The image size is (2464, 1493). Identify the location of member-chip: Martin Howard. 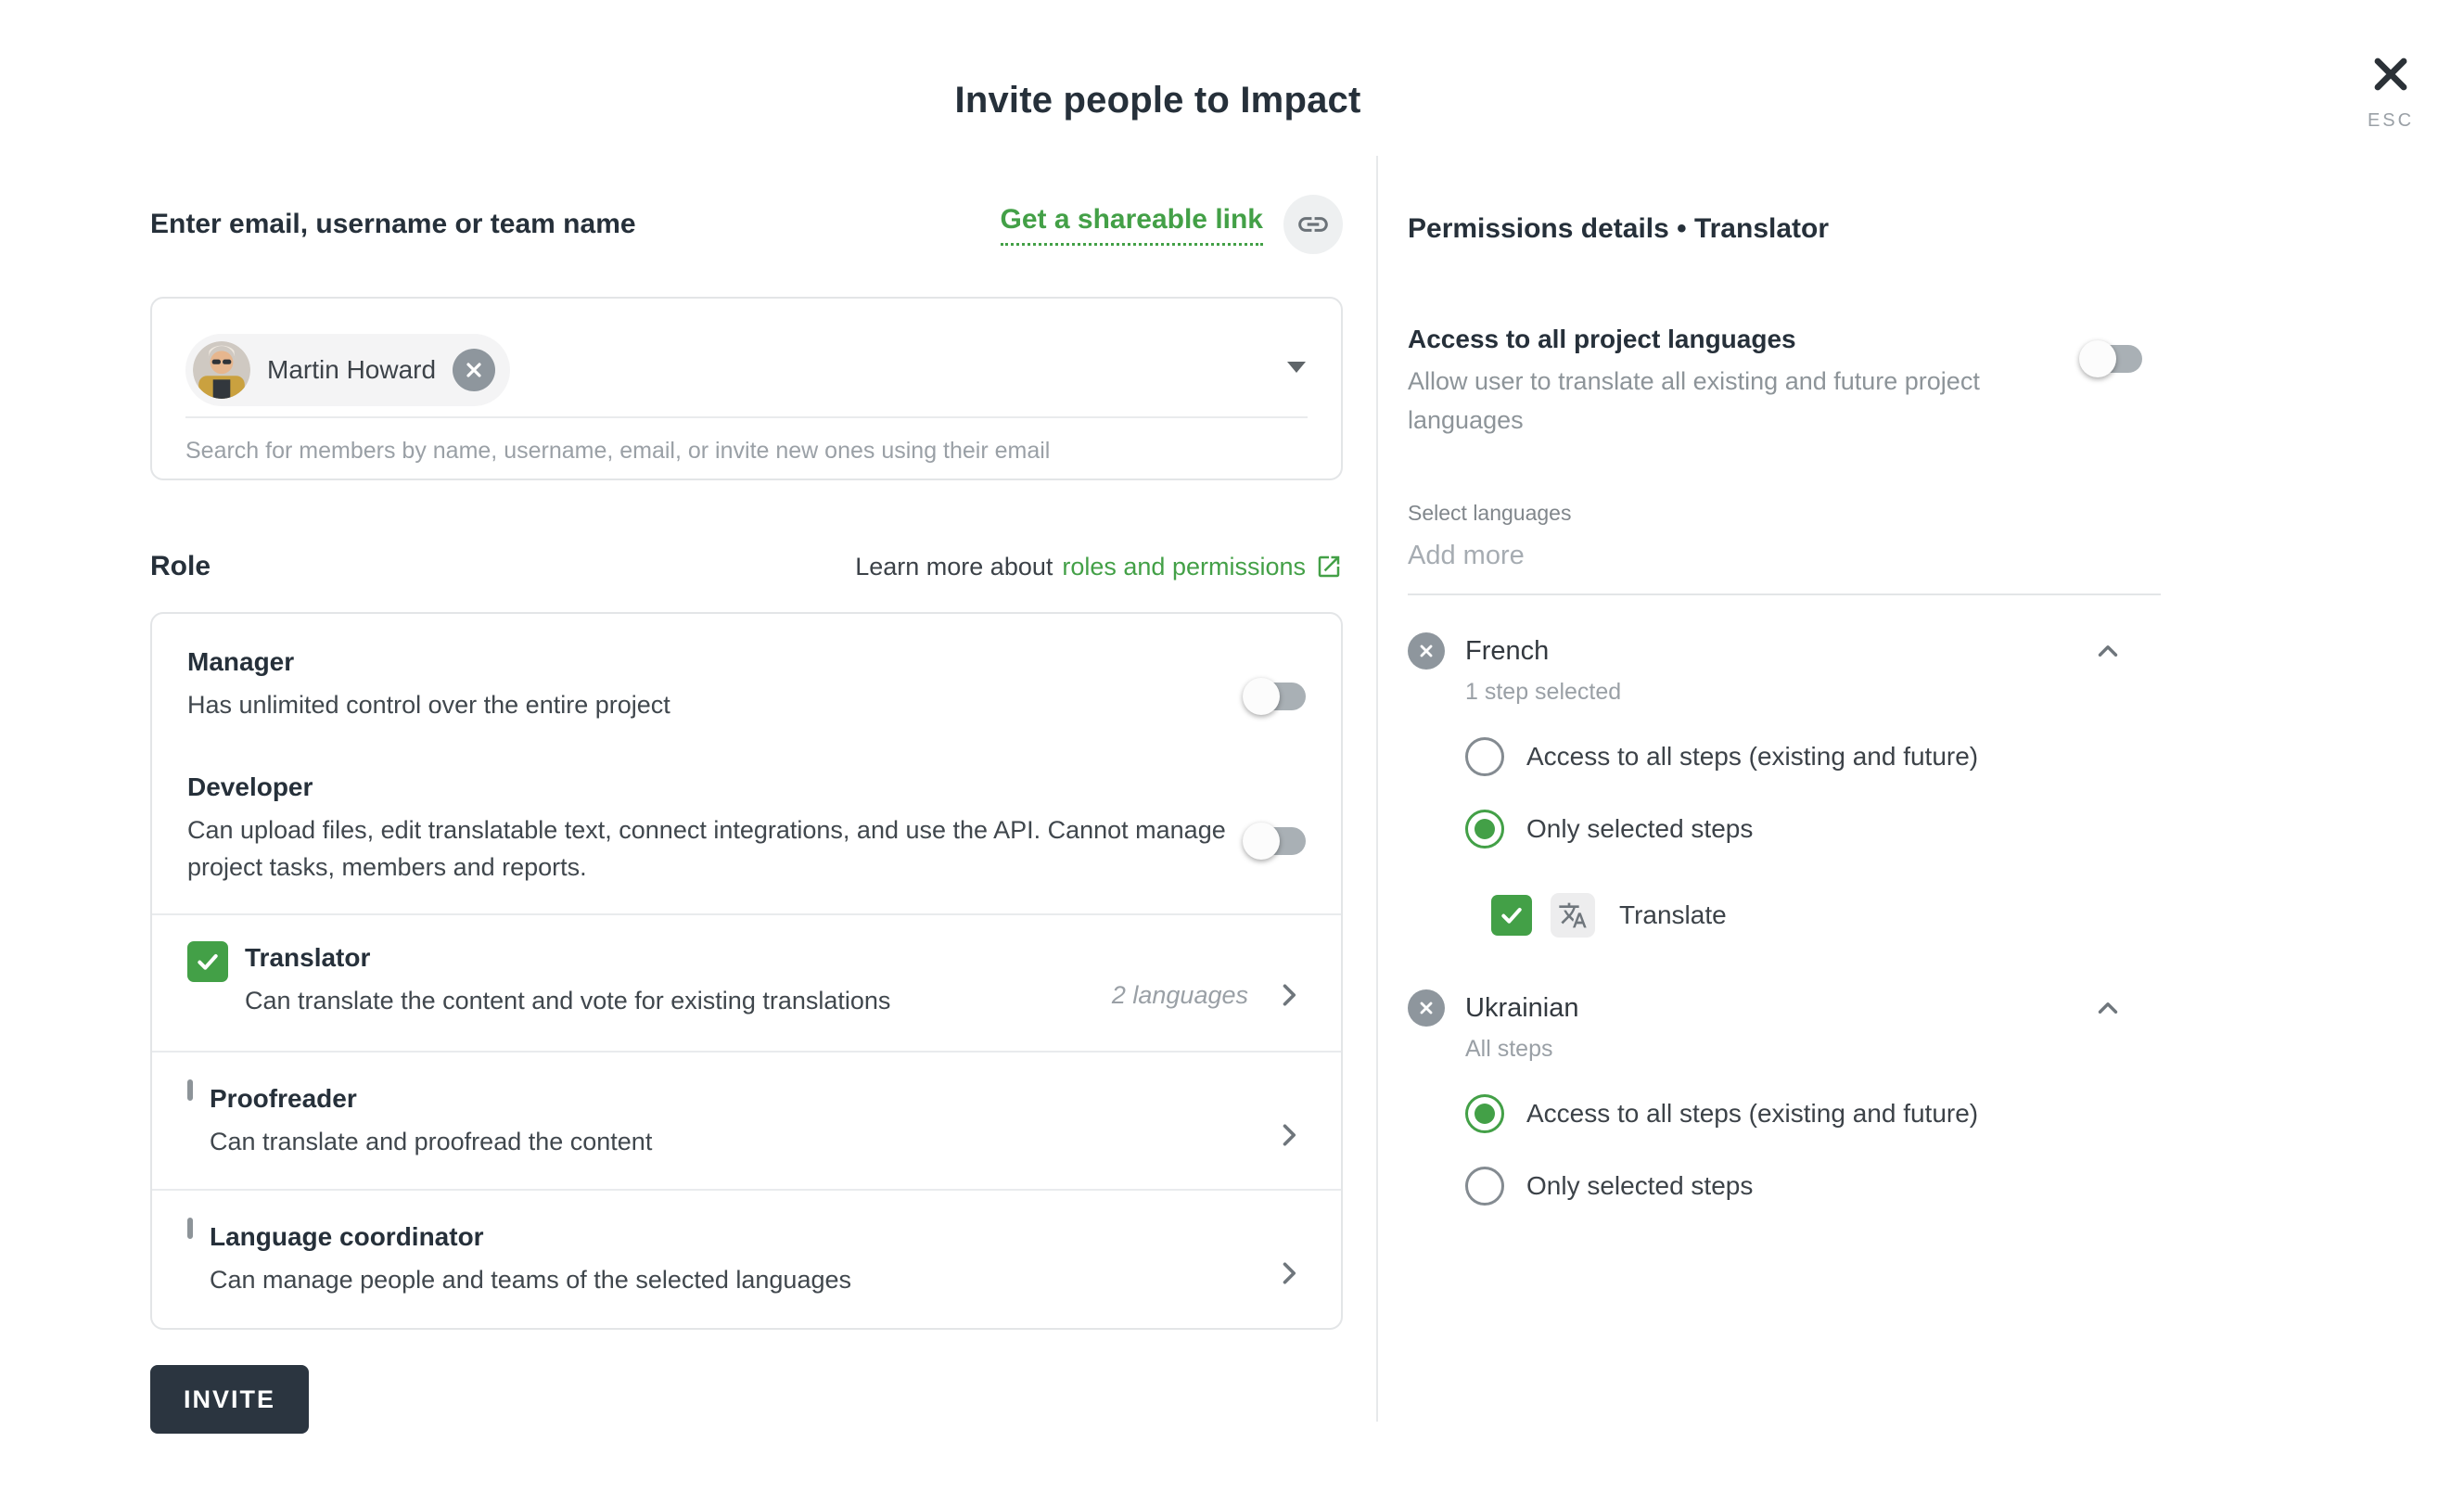
(348, 370).